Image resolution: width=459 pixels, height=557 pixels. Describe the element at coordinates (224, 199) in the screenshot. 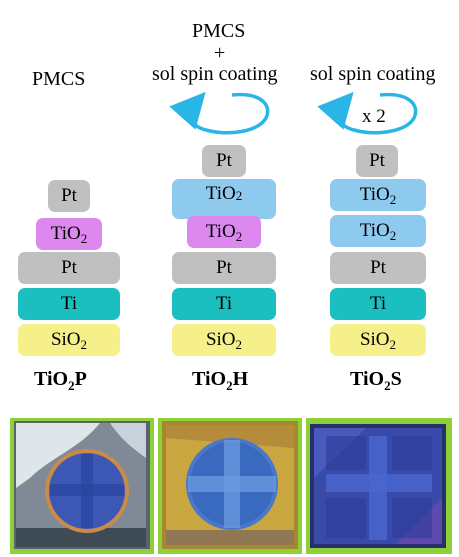

I see `stack-h-layer-tio2-sol: TiO 2` at that location.